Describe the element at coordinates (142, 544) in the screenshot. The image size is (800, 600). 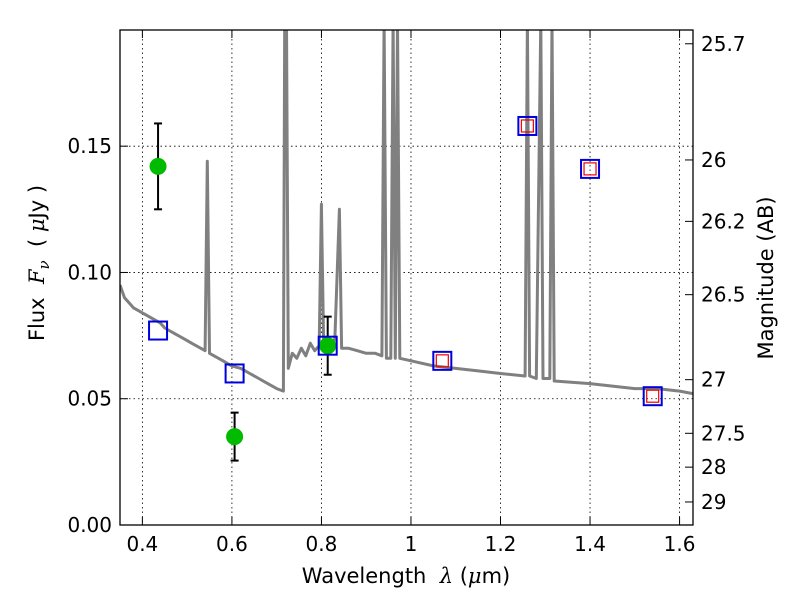
I see `x-tick-label: 0.4` at that location.